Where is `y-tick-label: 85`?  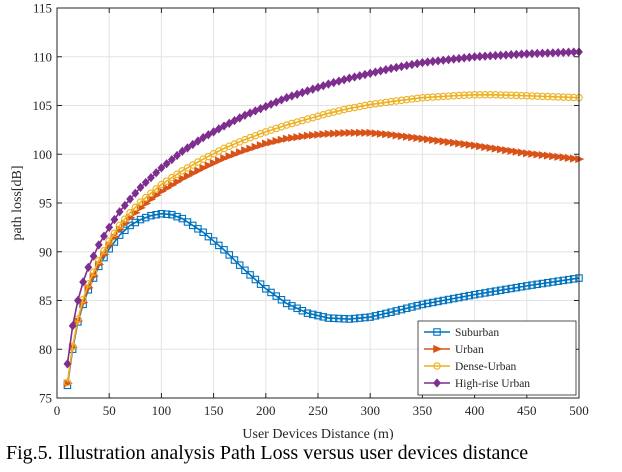 y-tick-label: 85 is located at coordinates (45, 300).